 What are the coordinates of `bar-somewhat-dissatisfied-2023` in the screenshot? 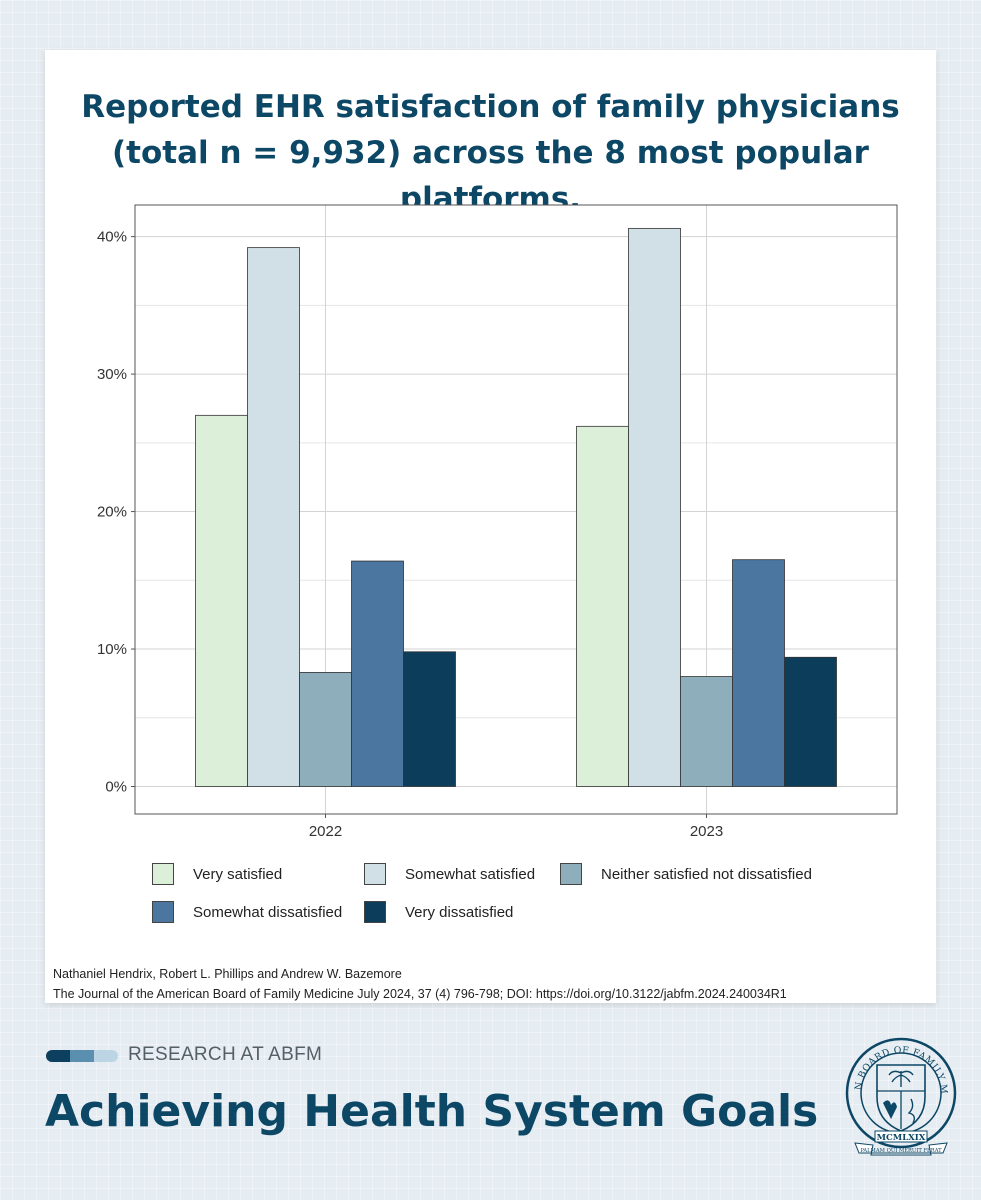 It's located at (758, 673).